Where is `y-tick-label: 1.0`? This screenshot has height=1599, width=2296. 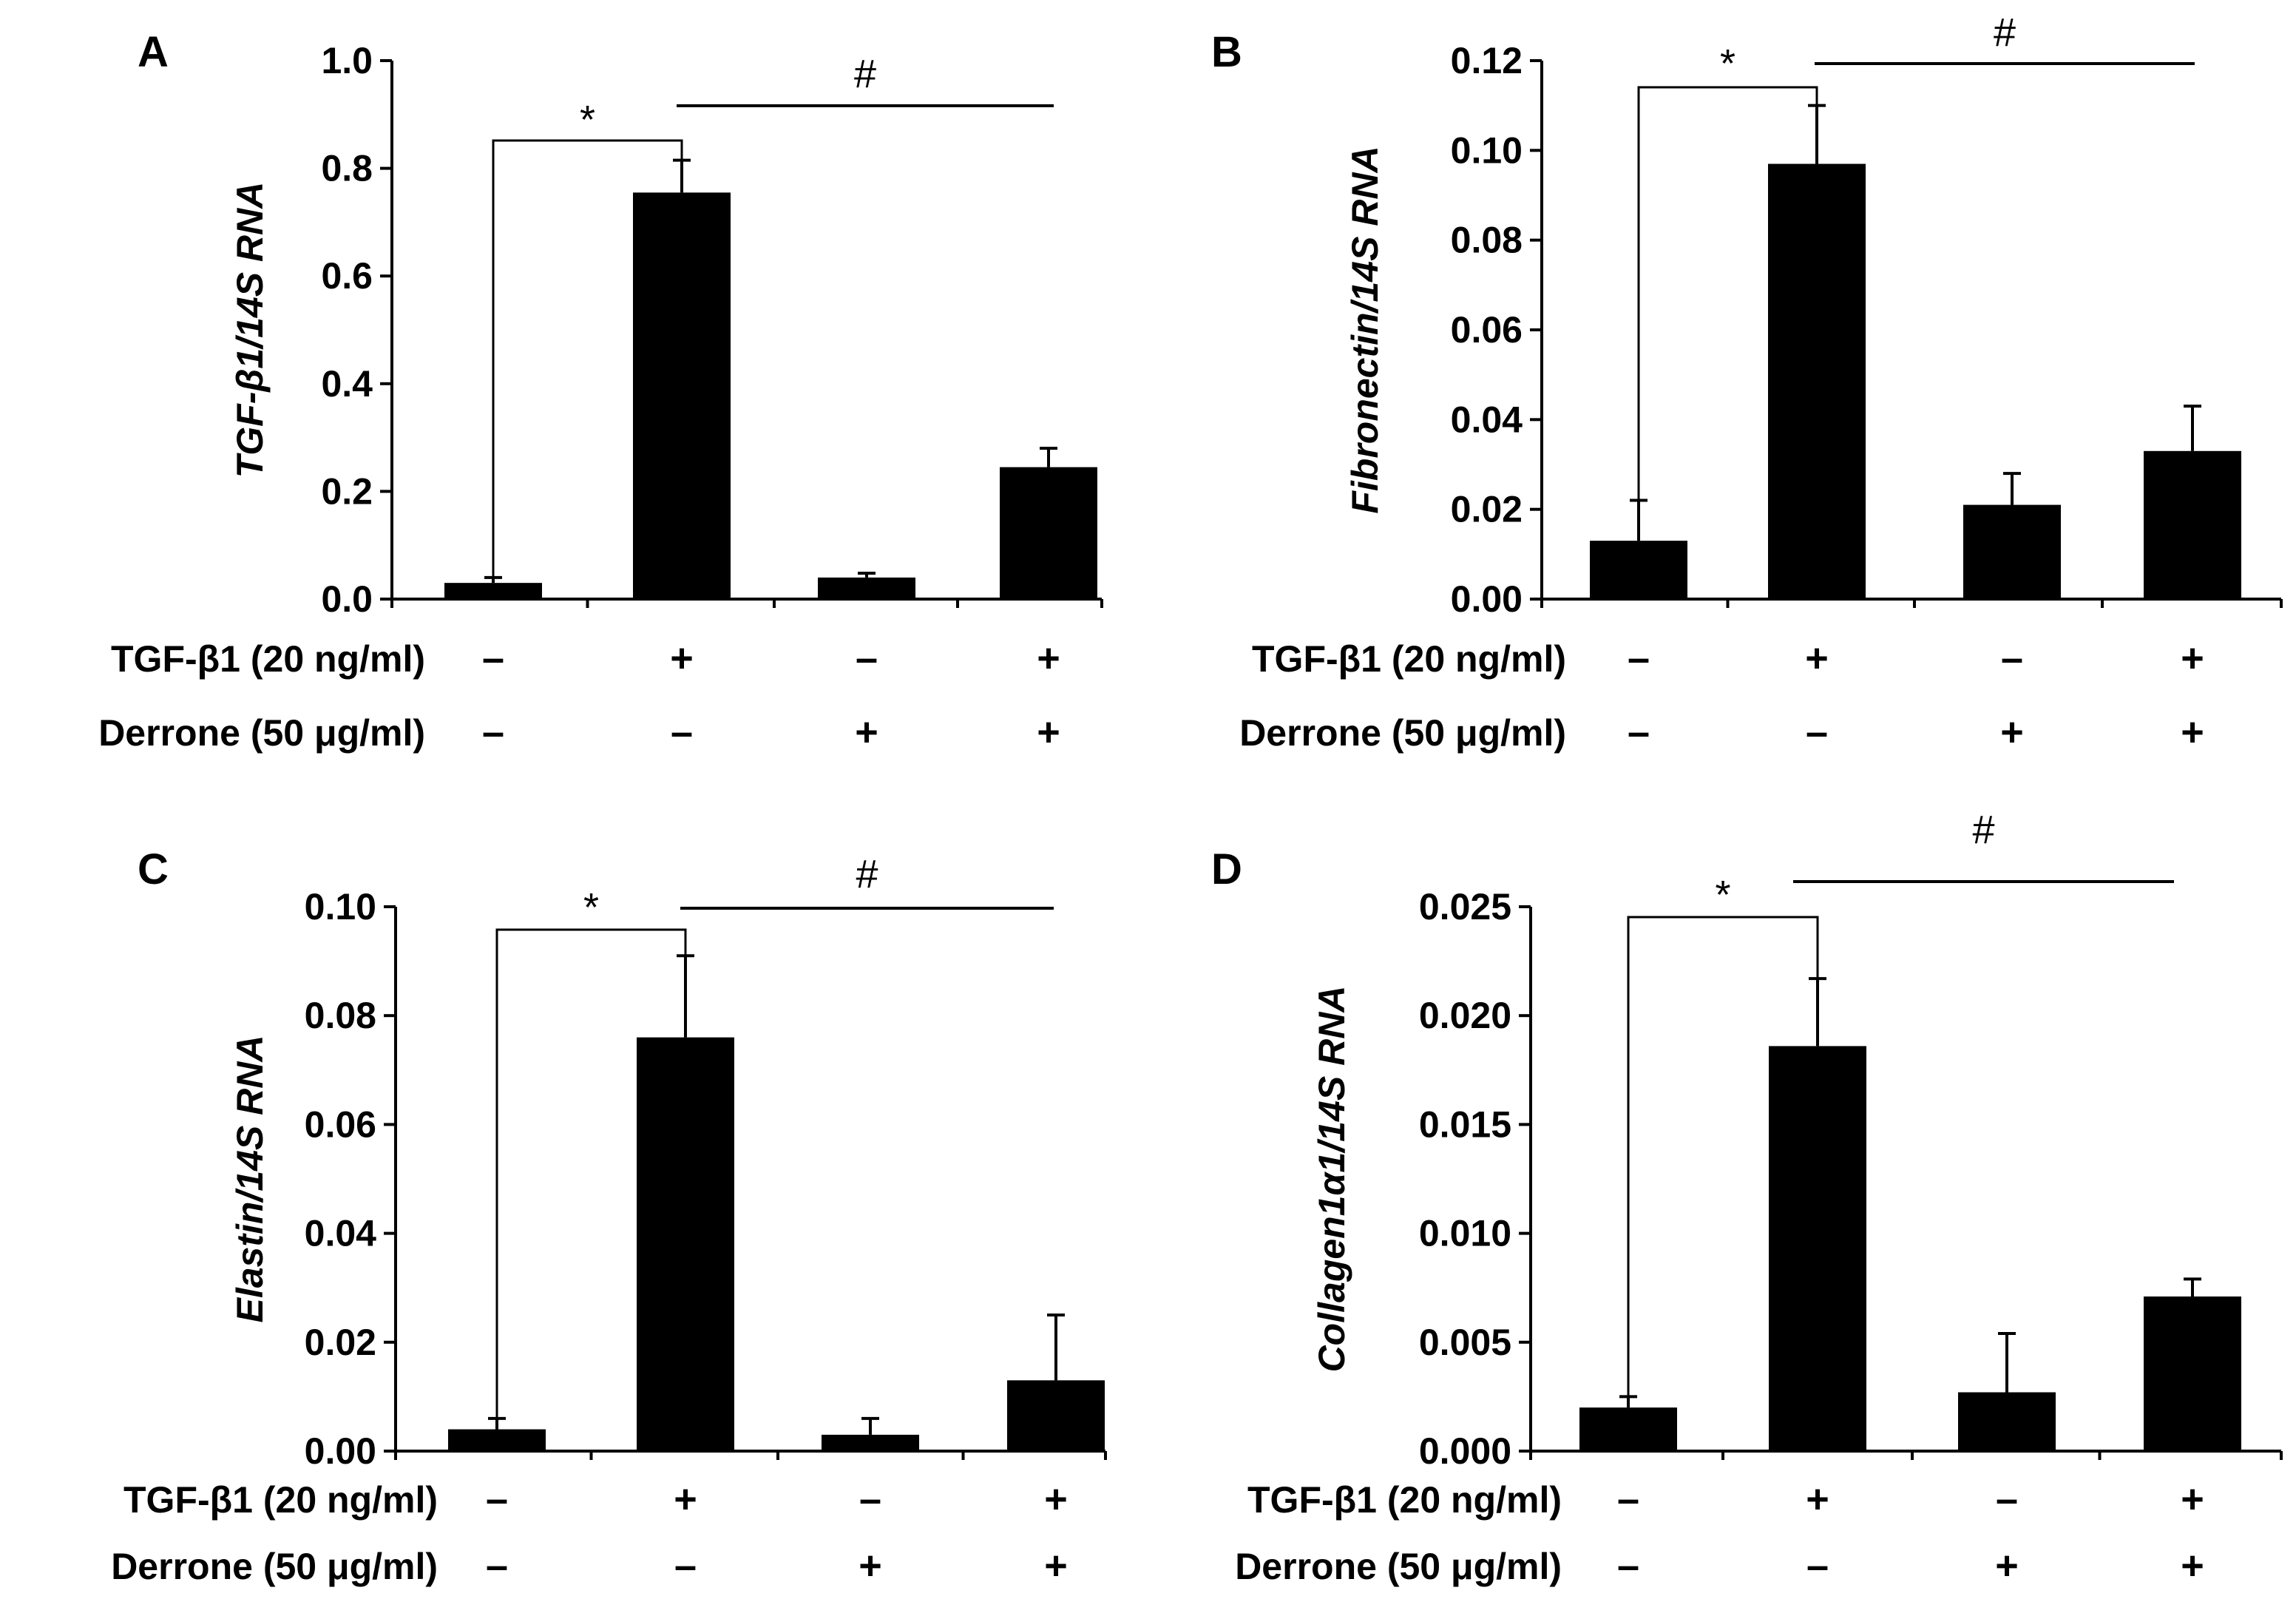 y-tick-label: 1.0 is located at coordinates (347, 61).